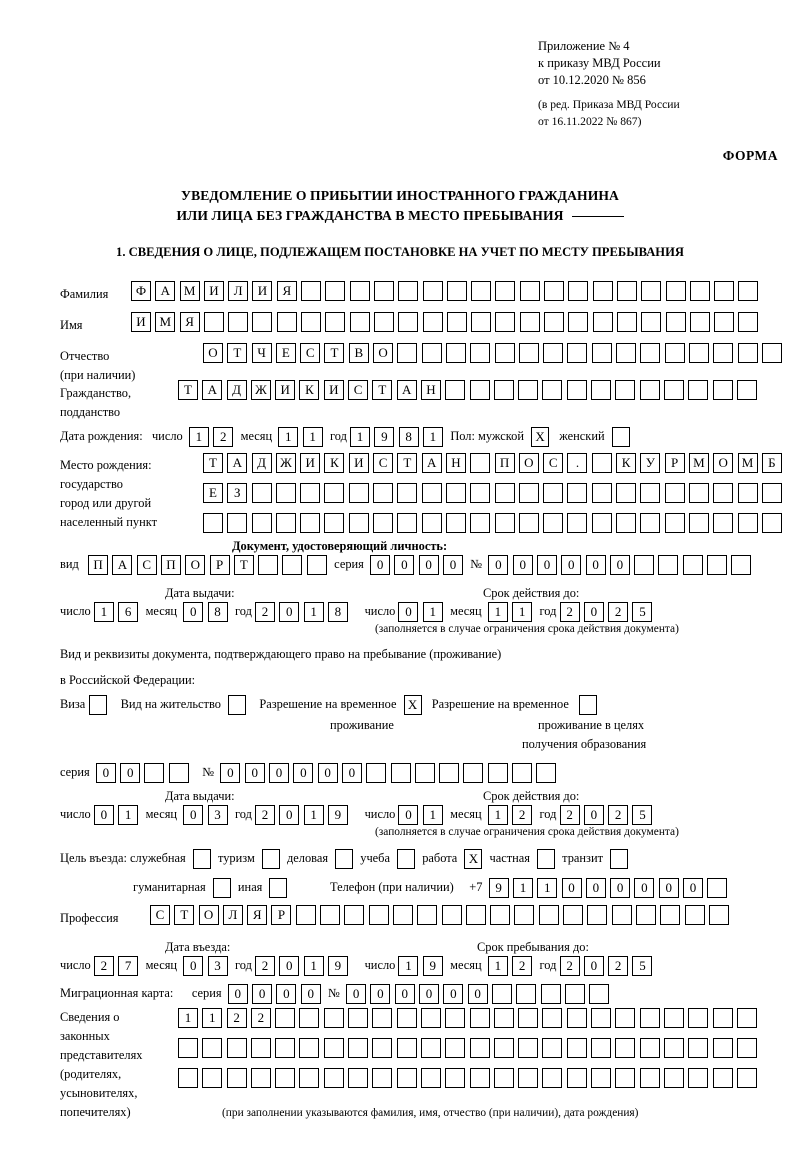 This screenshot has height=1163, width=800. Describe the element at coordinates (201, 859) in the screenshot. I see `entry-purpose-checkbox` at that location.